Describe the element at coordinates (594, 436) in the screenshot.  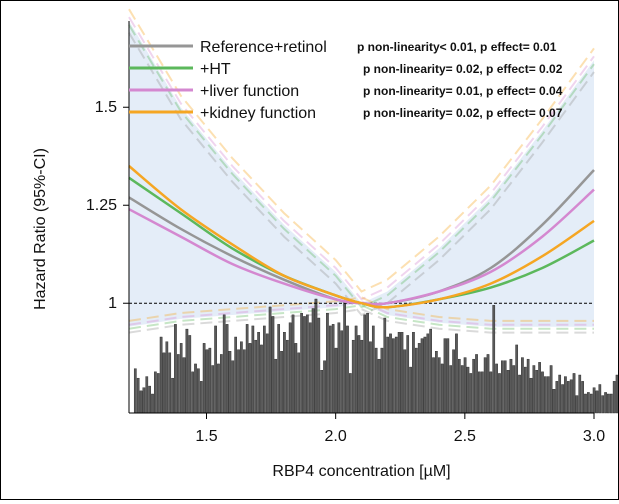
I see `x-tick-label: 3.0` at that location.